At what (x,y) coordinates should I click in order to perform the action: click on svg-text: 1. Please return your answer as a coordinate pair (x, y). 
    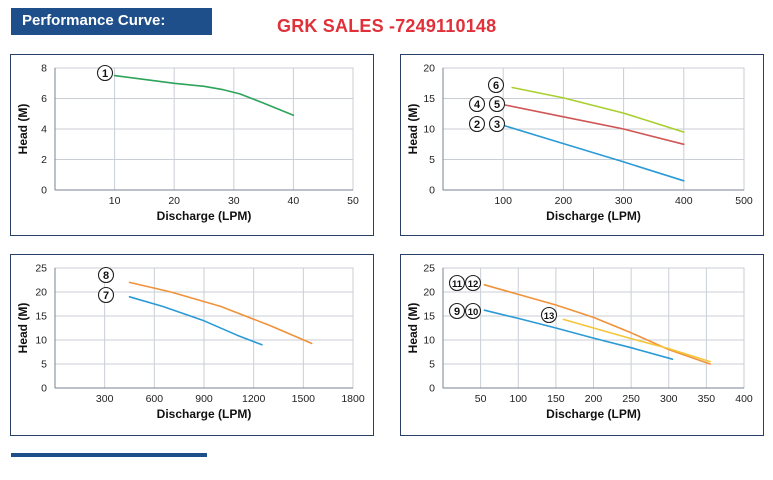
    Looking at the image, I should click on (105, 74).